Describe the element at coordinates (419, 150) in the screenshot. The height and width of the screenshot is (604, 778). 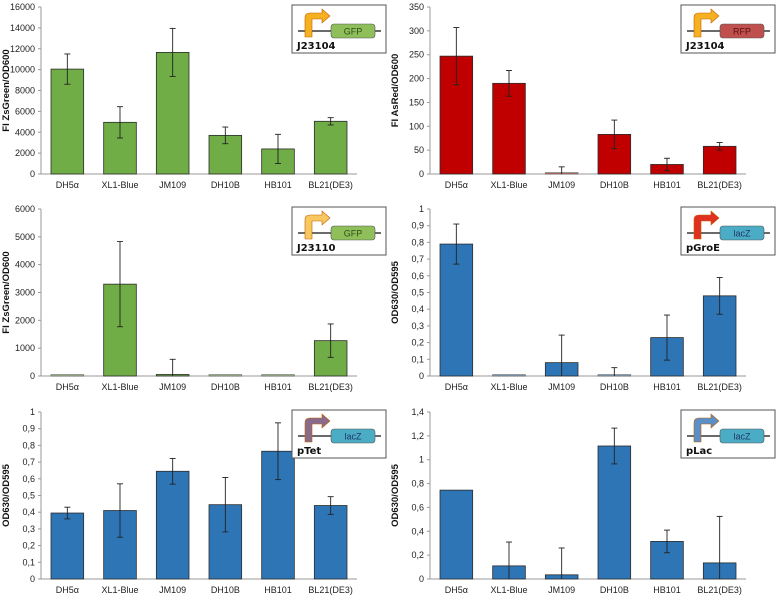
I see `y-tick-label: 50` at that location.